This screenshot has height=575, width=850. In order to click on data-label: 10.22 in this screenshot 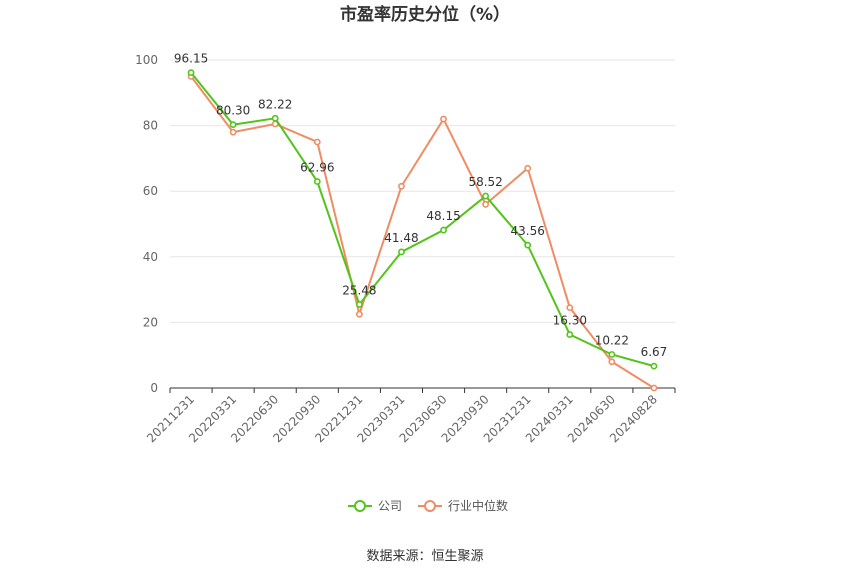, I will do `click(612, 340)`.